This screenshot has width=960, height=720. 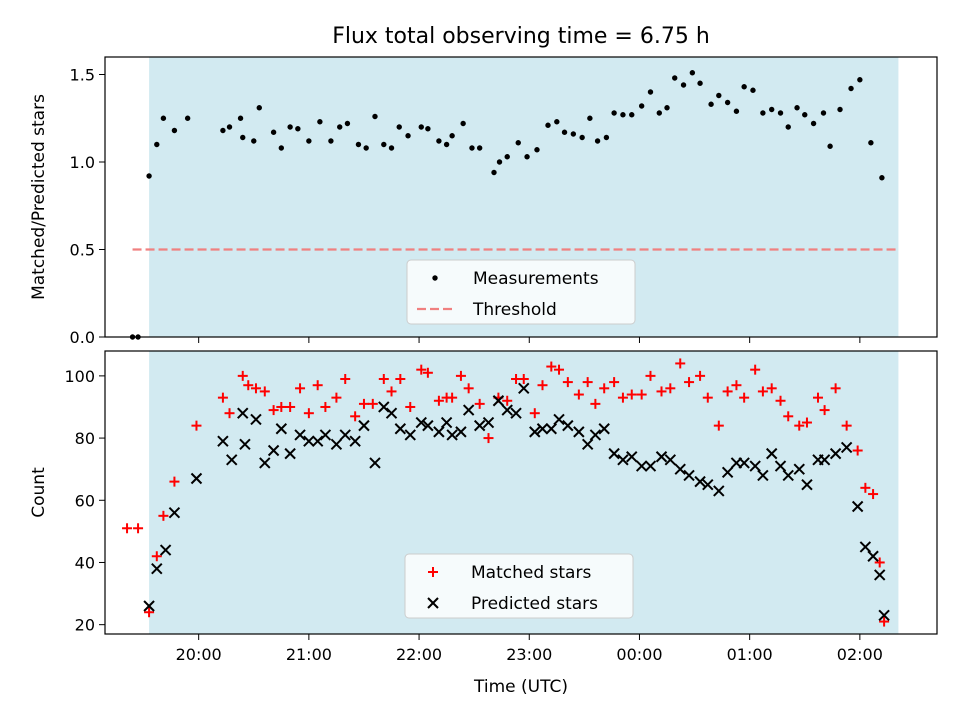 What do you see at coordinates (82, 337) in the screenshot?
I see `y-tick-label: 0.0` at bounding box center [82, 337].